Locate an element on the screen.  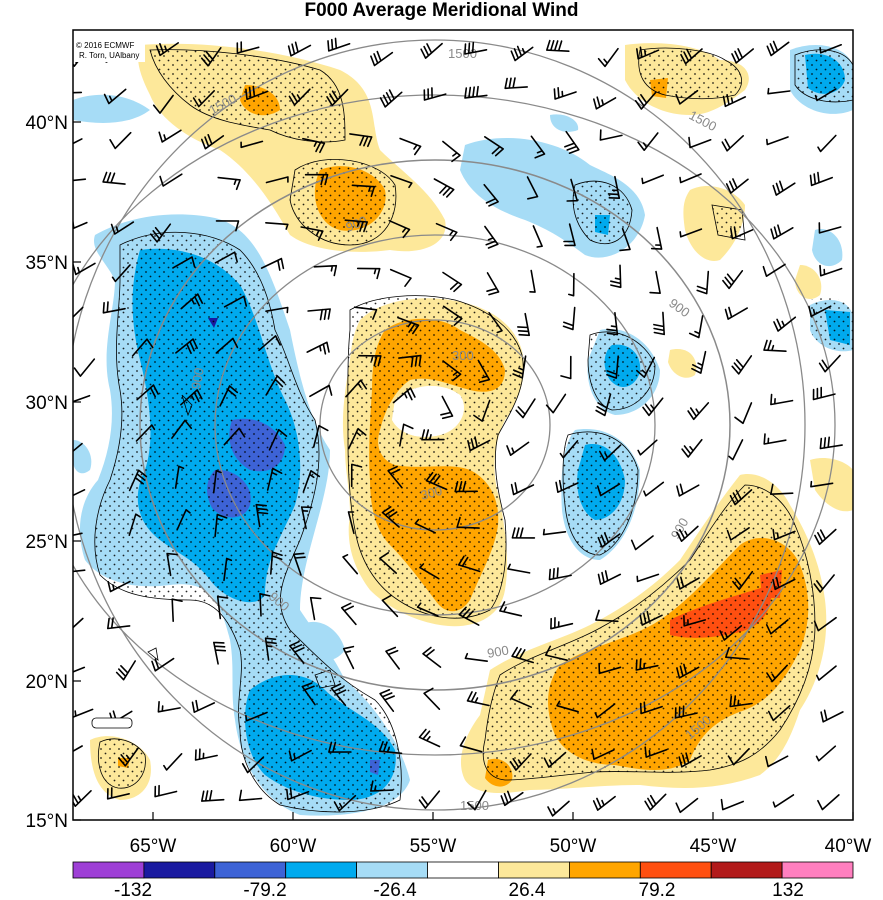
colorbar-label: 132 is located at coordinates (788, 890).